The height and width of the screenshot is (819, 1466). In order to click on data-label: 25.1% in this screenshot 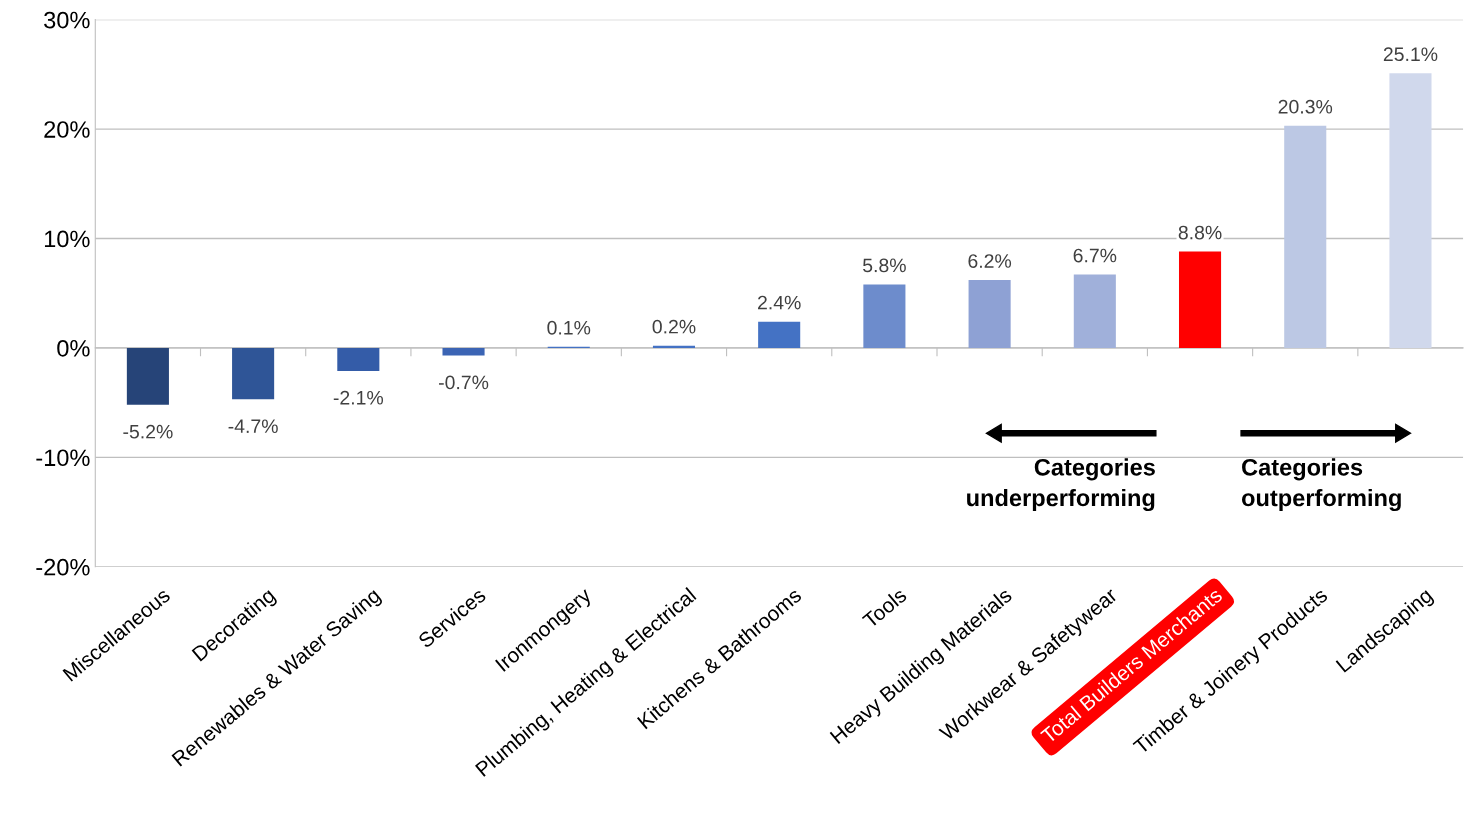, I will do `click(1410, 54)`.